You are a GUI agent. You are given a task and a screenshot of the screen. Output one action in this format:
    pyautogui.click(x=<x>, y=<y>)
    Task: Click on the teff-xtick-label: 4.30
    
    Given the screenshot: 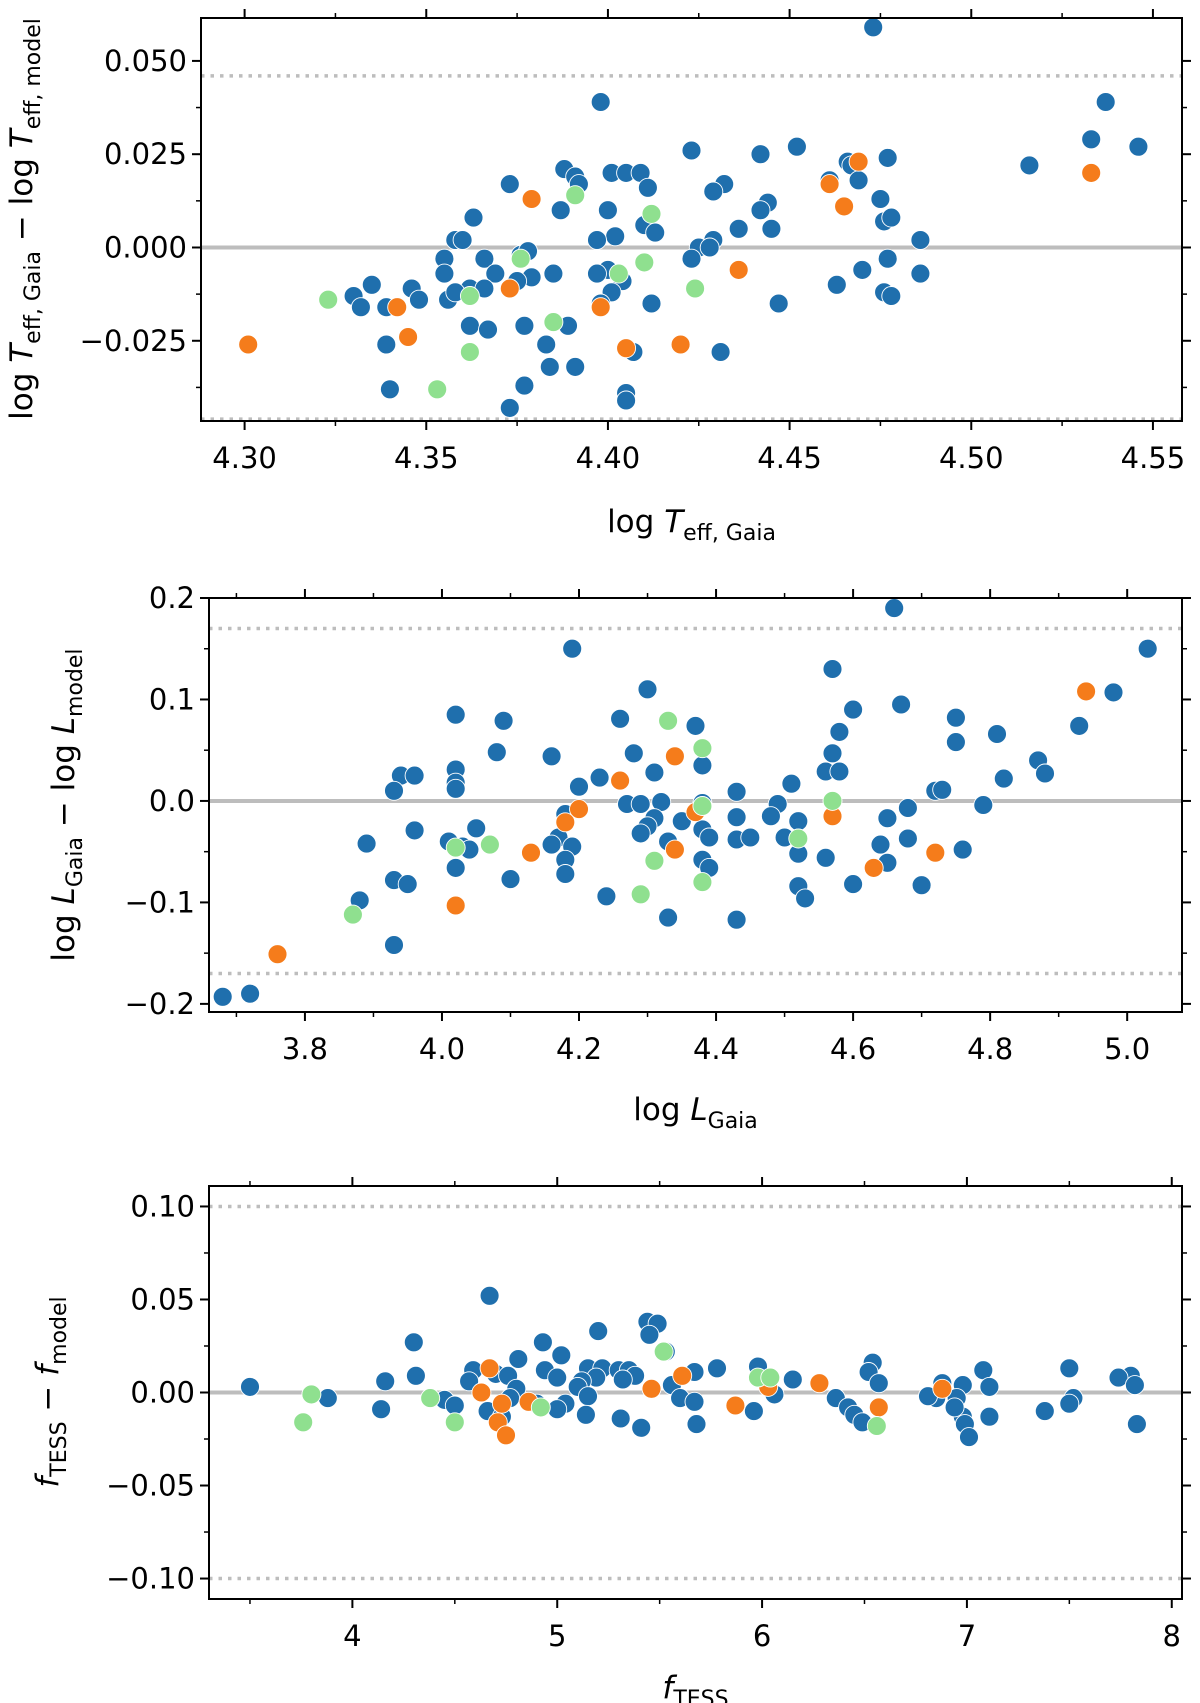 What is the action you would take?
    pyautogui.click(x=244, y=458)
    